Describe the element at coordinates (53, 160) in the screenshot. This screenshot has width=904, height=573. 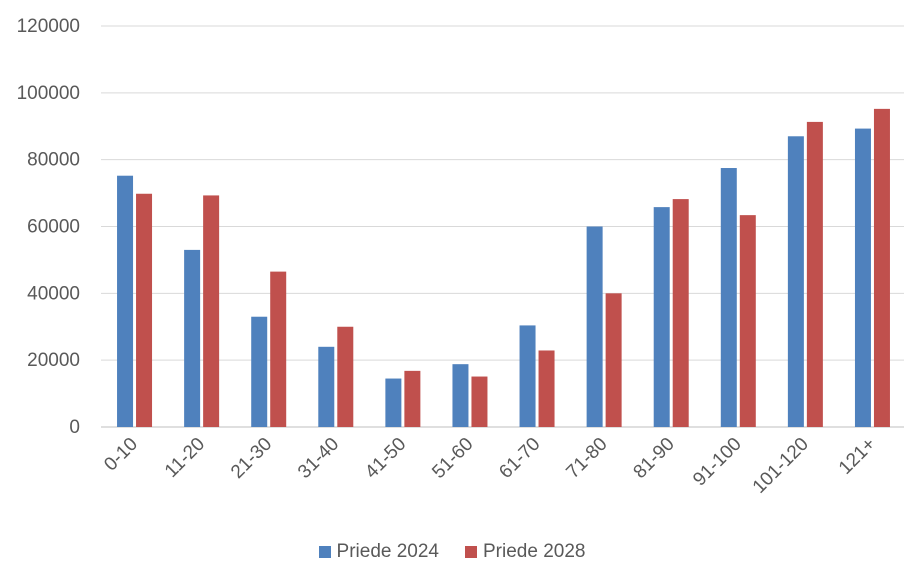
I see `y-tick-label: 80000` at that location.